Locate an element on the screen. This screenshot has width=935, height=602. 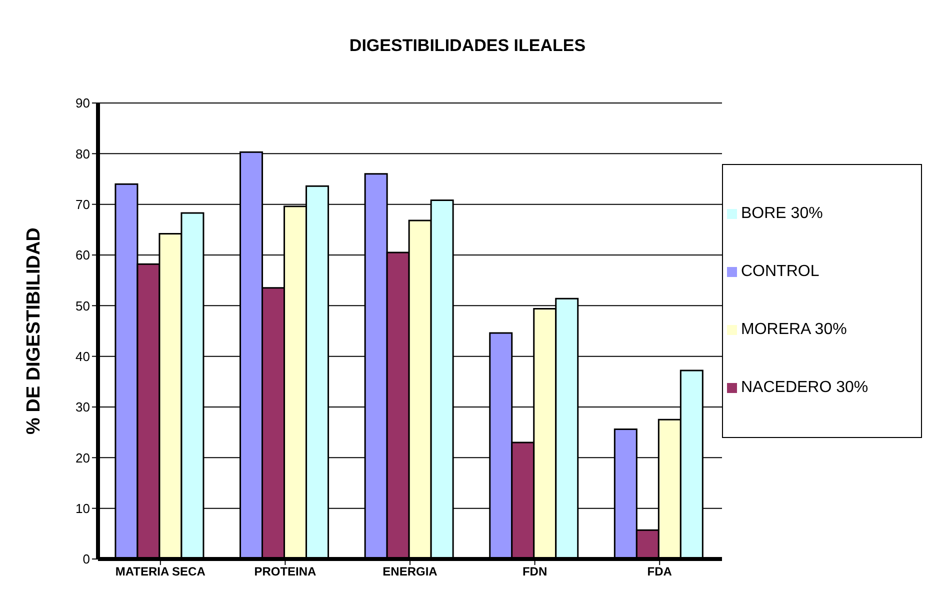
x-tick-label: PROTEINA is located at coordinates (285, 571).